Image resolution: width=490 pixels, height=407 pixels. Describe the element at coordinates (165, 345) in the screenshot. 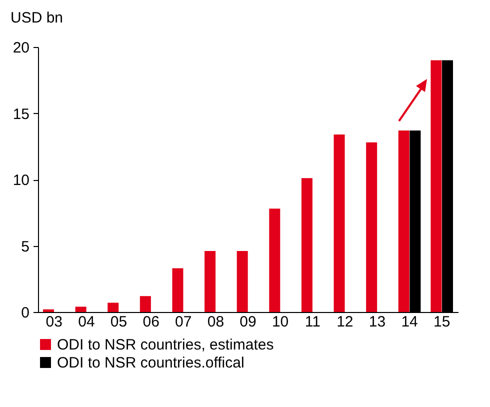

I see `legend-label: ODI to NSR countries, estimates` at that location.